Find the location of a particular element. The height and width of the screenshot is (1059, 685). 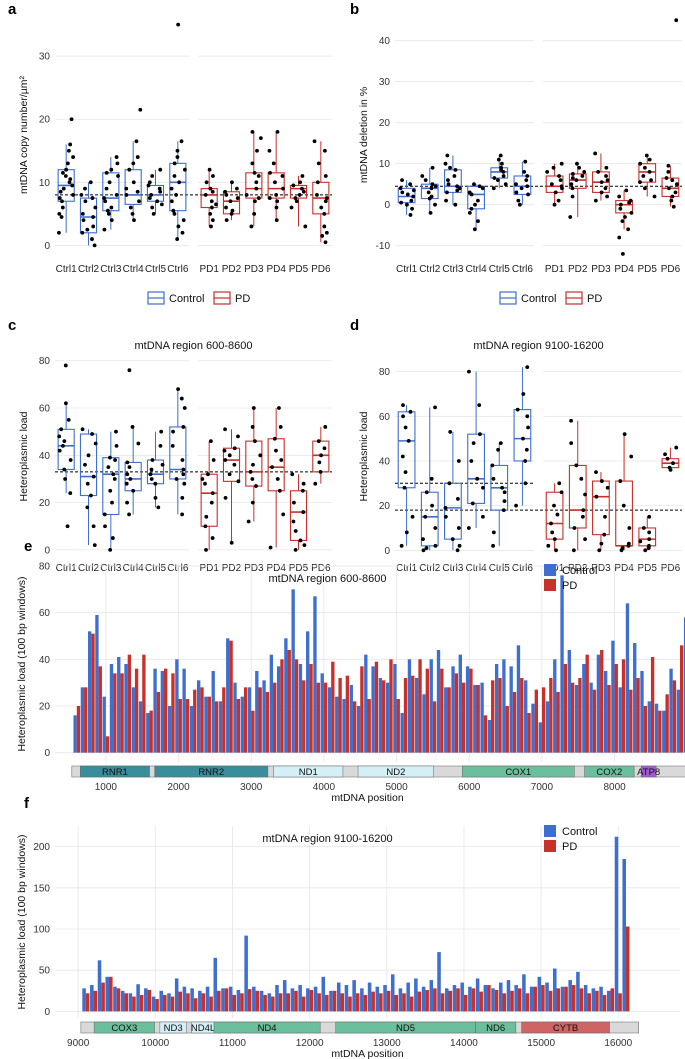

gene-label: ND6 is located at coordinates (495, 1028).